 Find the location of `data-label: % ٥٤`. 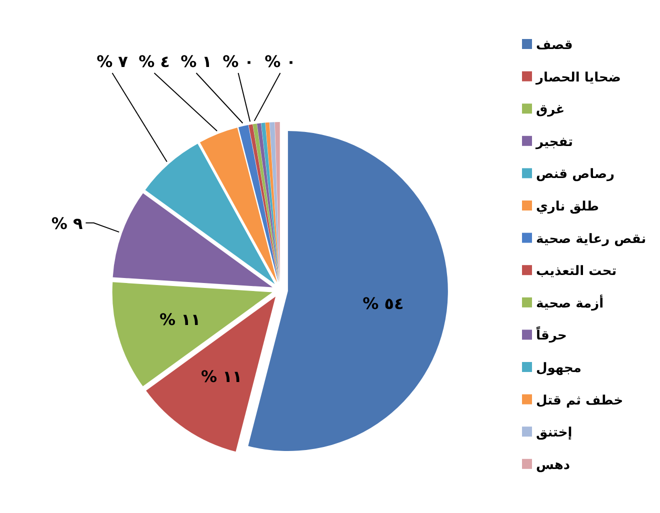

data-label: % ٥٤ is located at coordinates (383, 304).